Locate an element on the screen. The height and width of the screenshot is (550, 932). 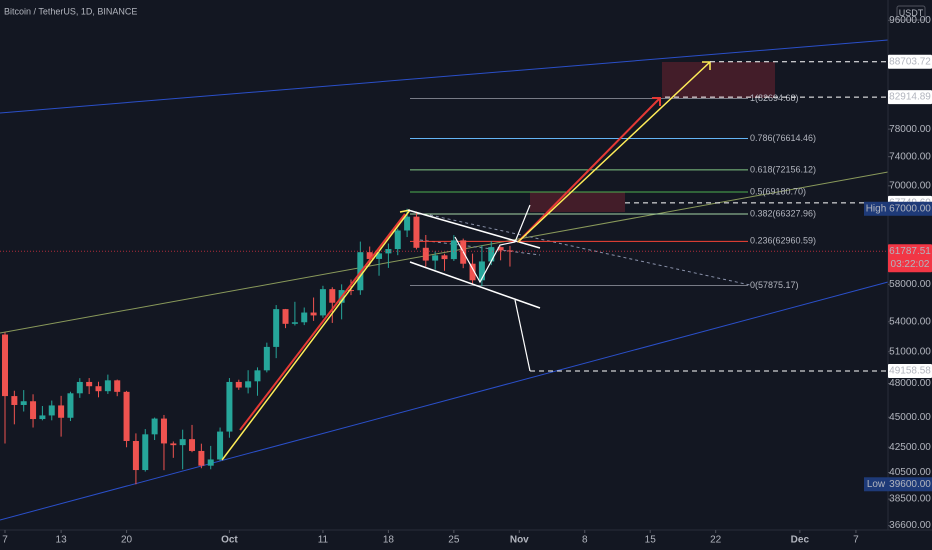
x-tick-label: 25 is located at coordinates (454, 540).